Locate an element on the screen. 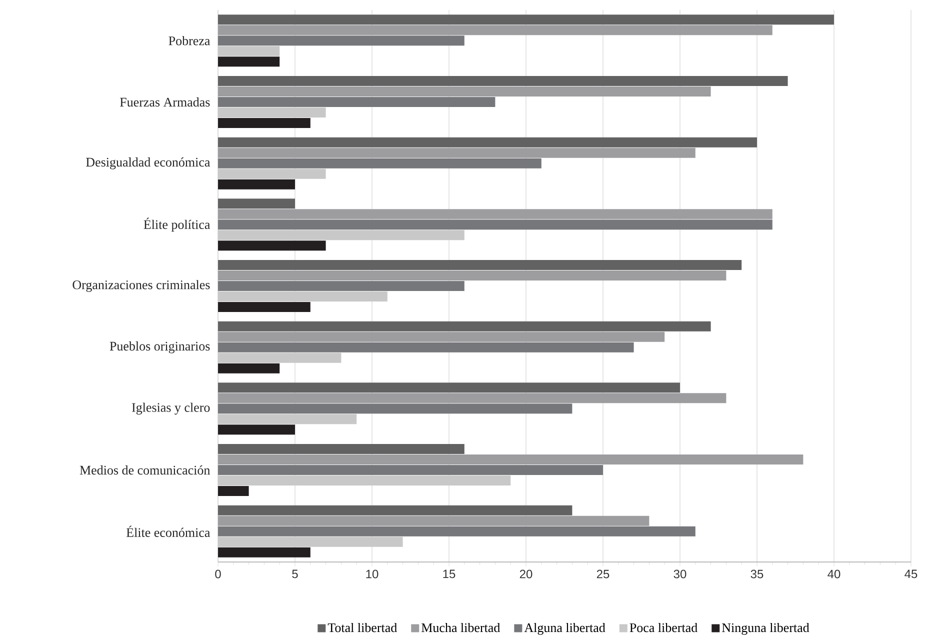  x-tick-label: 35 is located at coordinates (757, 574).